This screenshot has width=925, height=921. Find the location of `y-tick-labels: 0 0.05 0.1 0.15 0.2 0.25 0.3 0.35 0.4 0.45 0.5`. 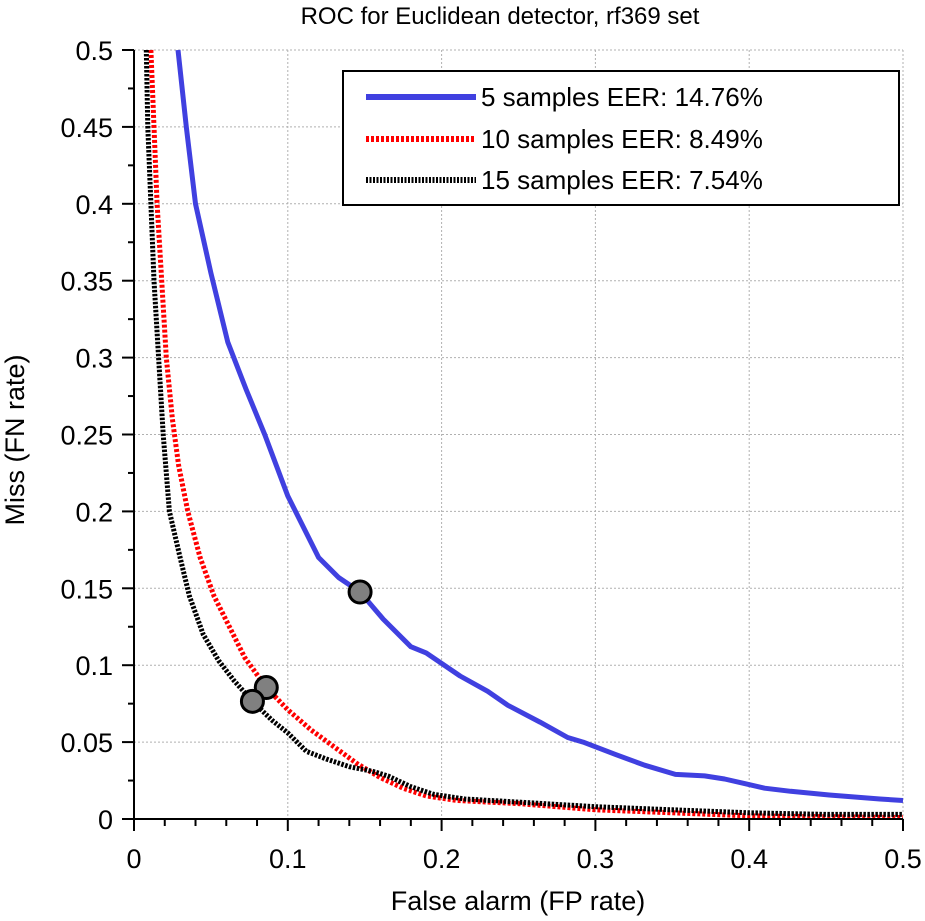

y-tick-labels: 0 0.05 0.1 0.15 0.2 0.25 0.3 0.35 0.4 0.45 0.5 is located at coordinates (86, 435).